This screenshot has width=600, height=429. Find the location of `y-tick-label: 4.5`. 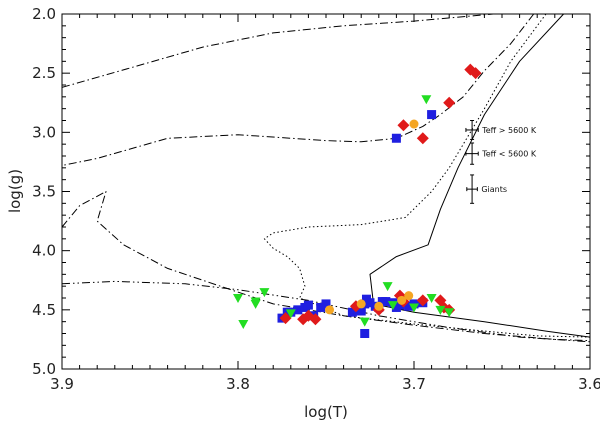

y-tick-label: 4.5 is located at coordinates (44, 310).